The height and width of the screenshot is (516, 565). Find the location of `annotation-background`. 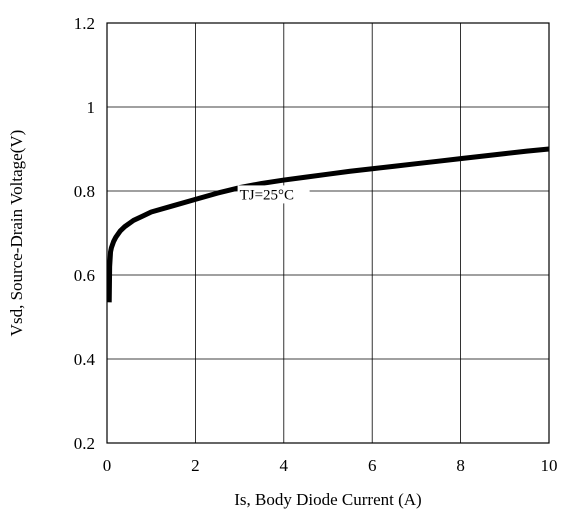

annotation-background is located at coordinates (273, 194).